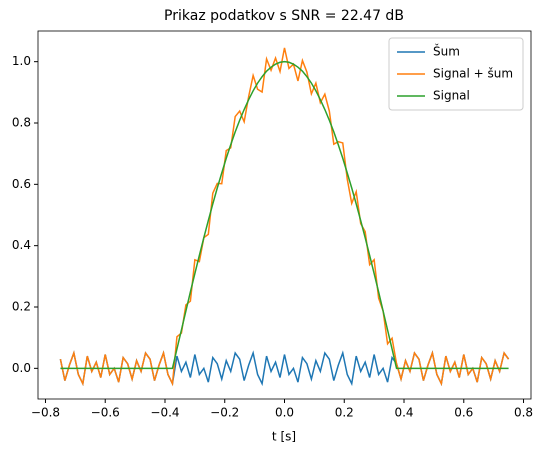 Image resolution: width=551 pixels, height=458 pixels. What do you see at coordinates (523, 413) in the screenshot?
I see `x-tick-label: 0.8` at bounding box center [523, 413].